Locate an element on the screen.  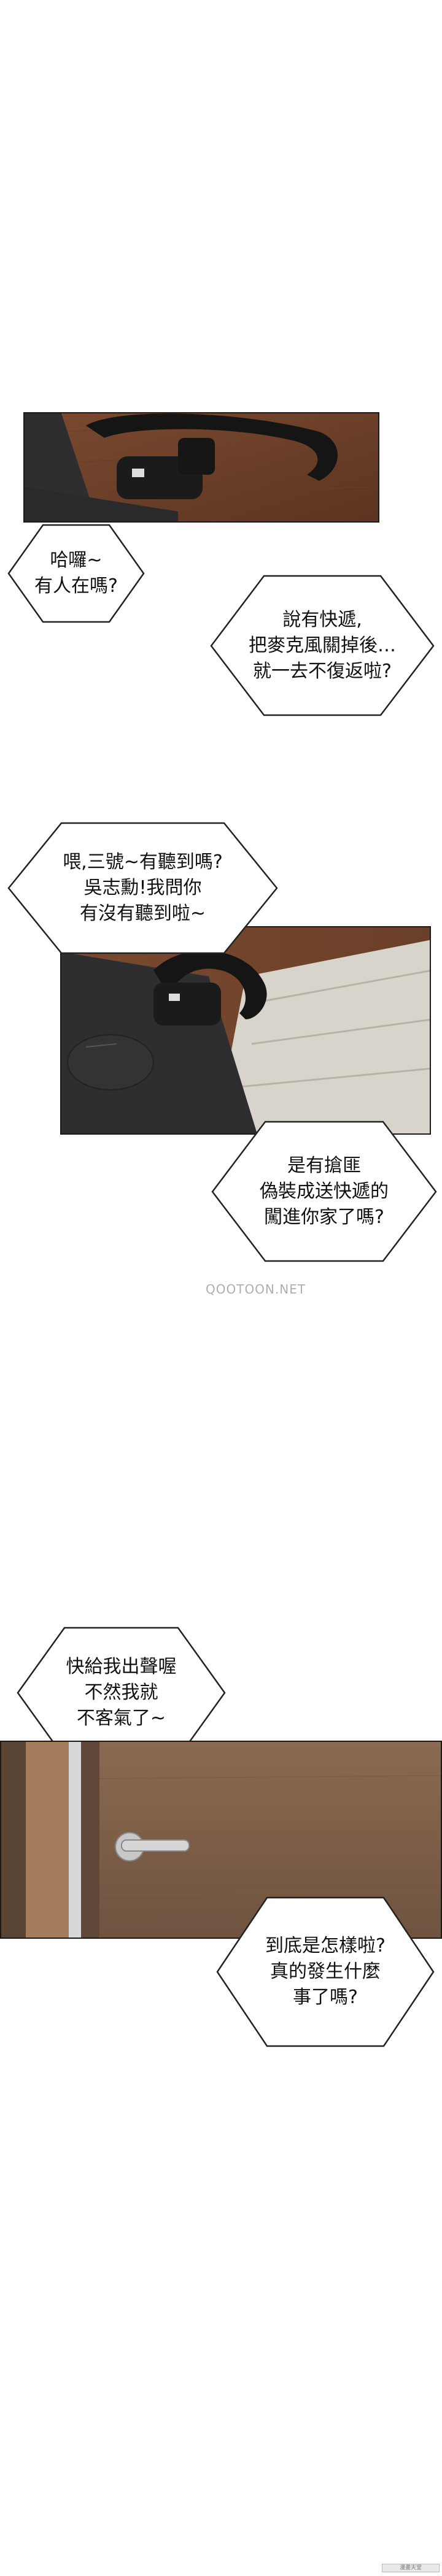
headset-mouse-illustration is located at coordinates (245, 1030).